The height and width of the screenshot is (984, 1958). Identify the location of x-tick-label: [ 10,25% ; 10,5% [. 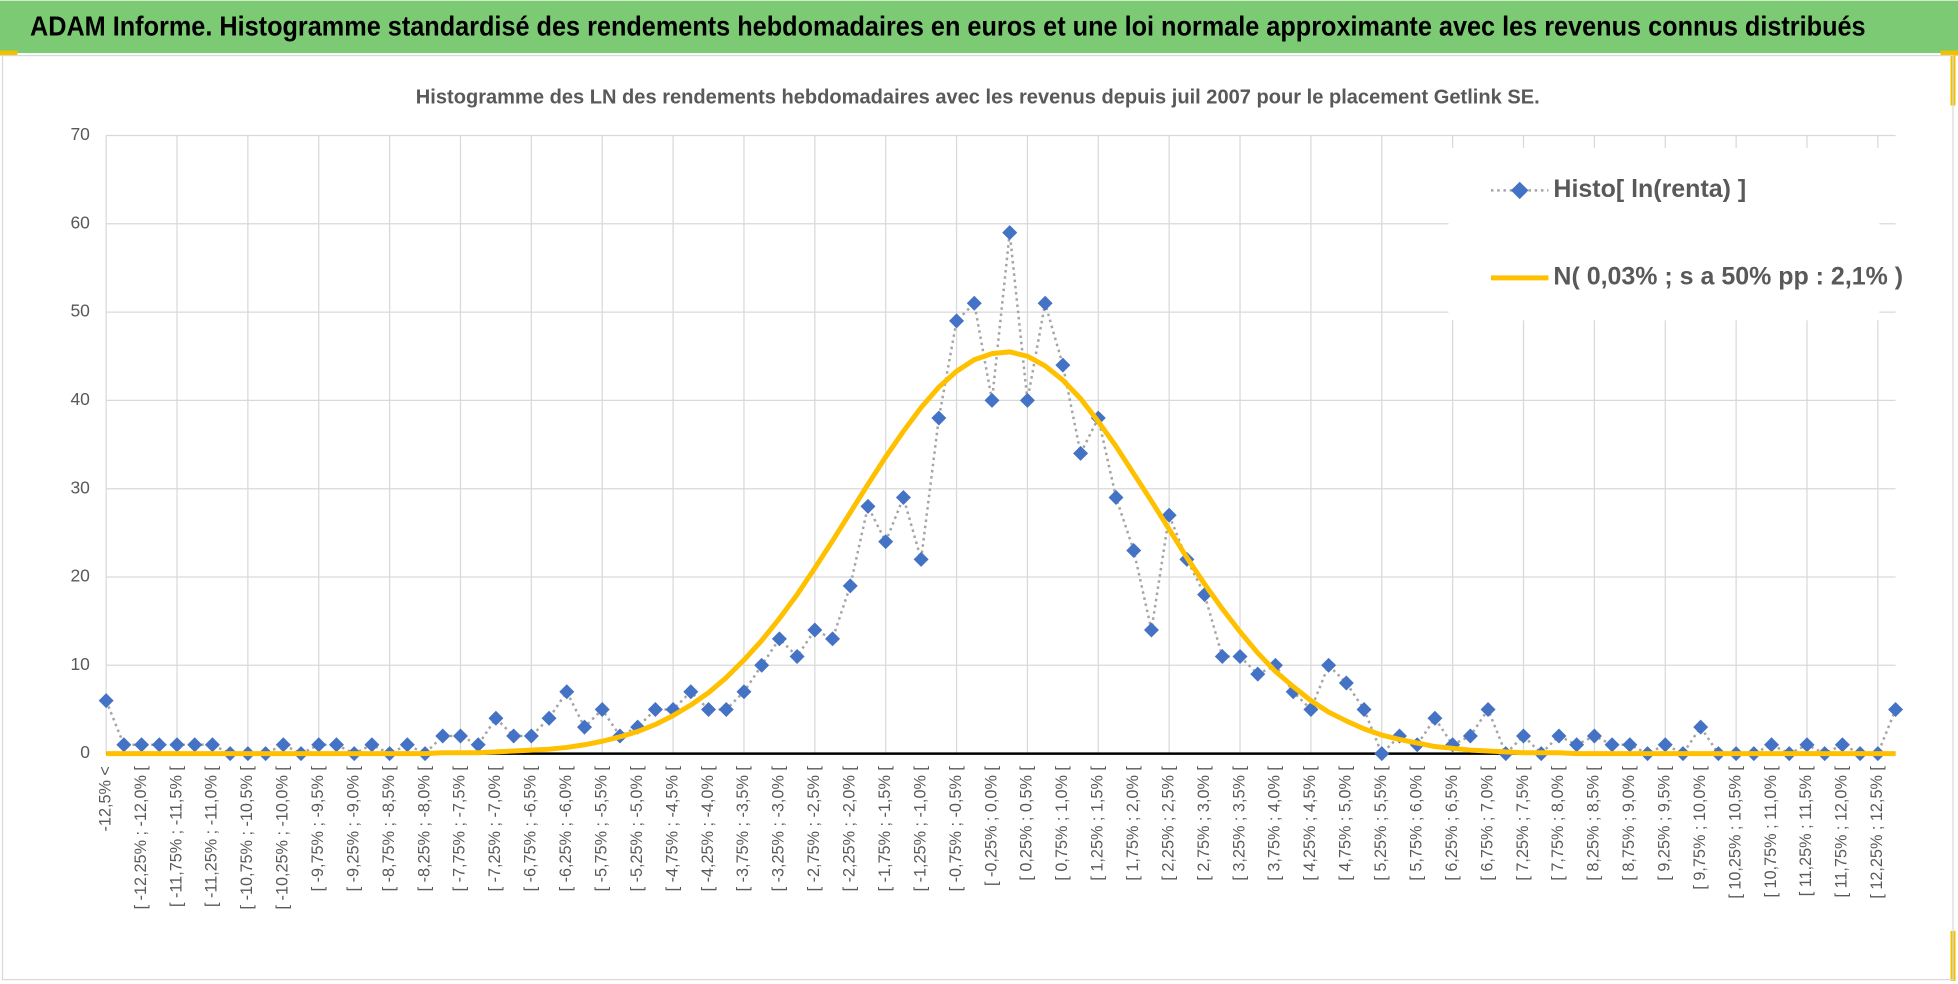
(1735, 832).